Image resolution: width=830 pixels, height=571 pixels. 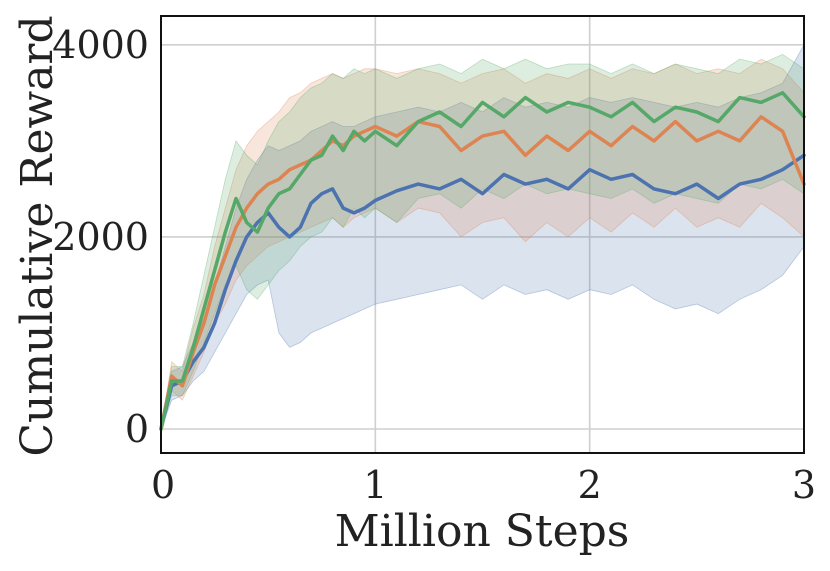 What do you see at coordinates (100, 237) in the screenshot?
I see `y-tick-label: 2000` at bounding box center [100, 237].